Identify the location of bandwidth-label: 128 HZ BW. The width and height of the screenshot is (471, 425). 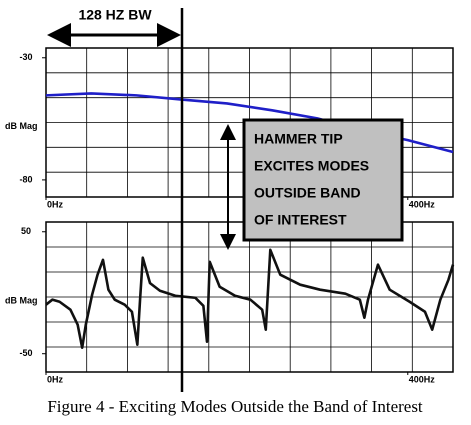
(115, 15).